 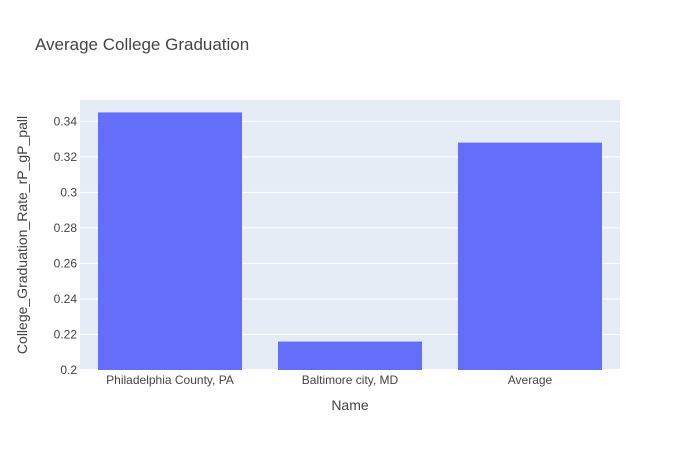 What do you see at coordinates (530, 380) in the screenshot?
I see `x-tick-label: Average` at bounding box center [530, 380].